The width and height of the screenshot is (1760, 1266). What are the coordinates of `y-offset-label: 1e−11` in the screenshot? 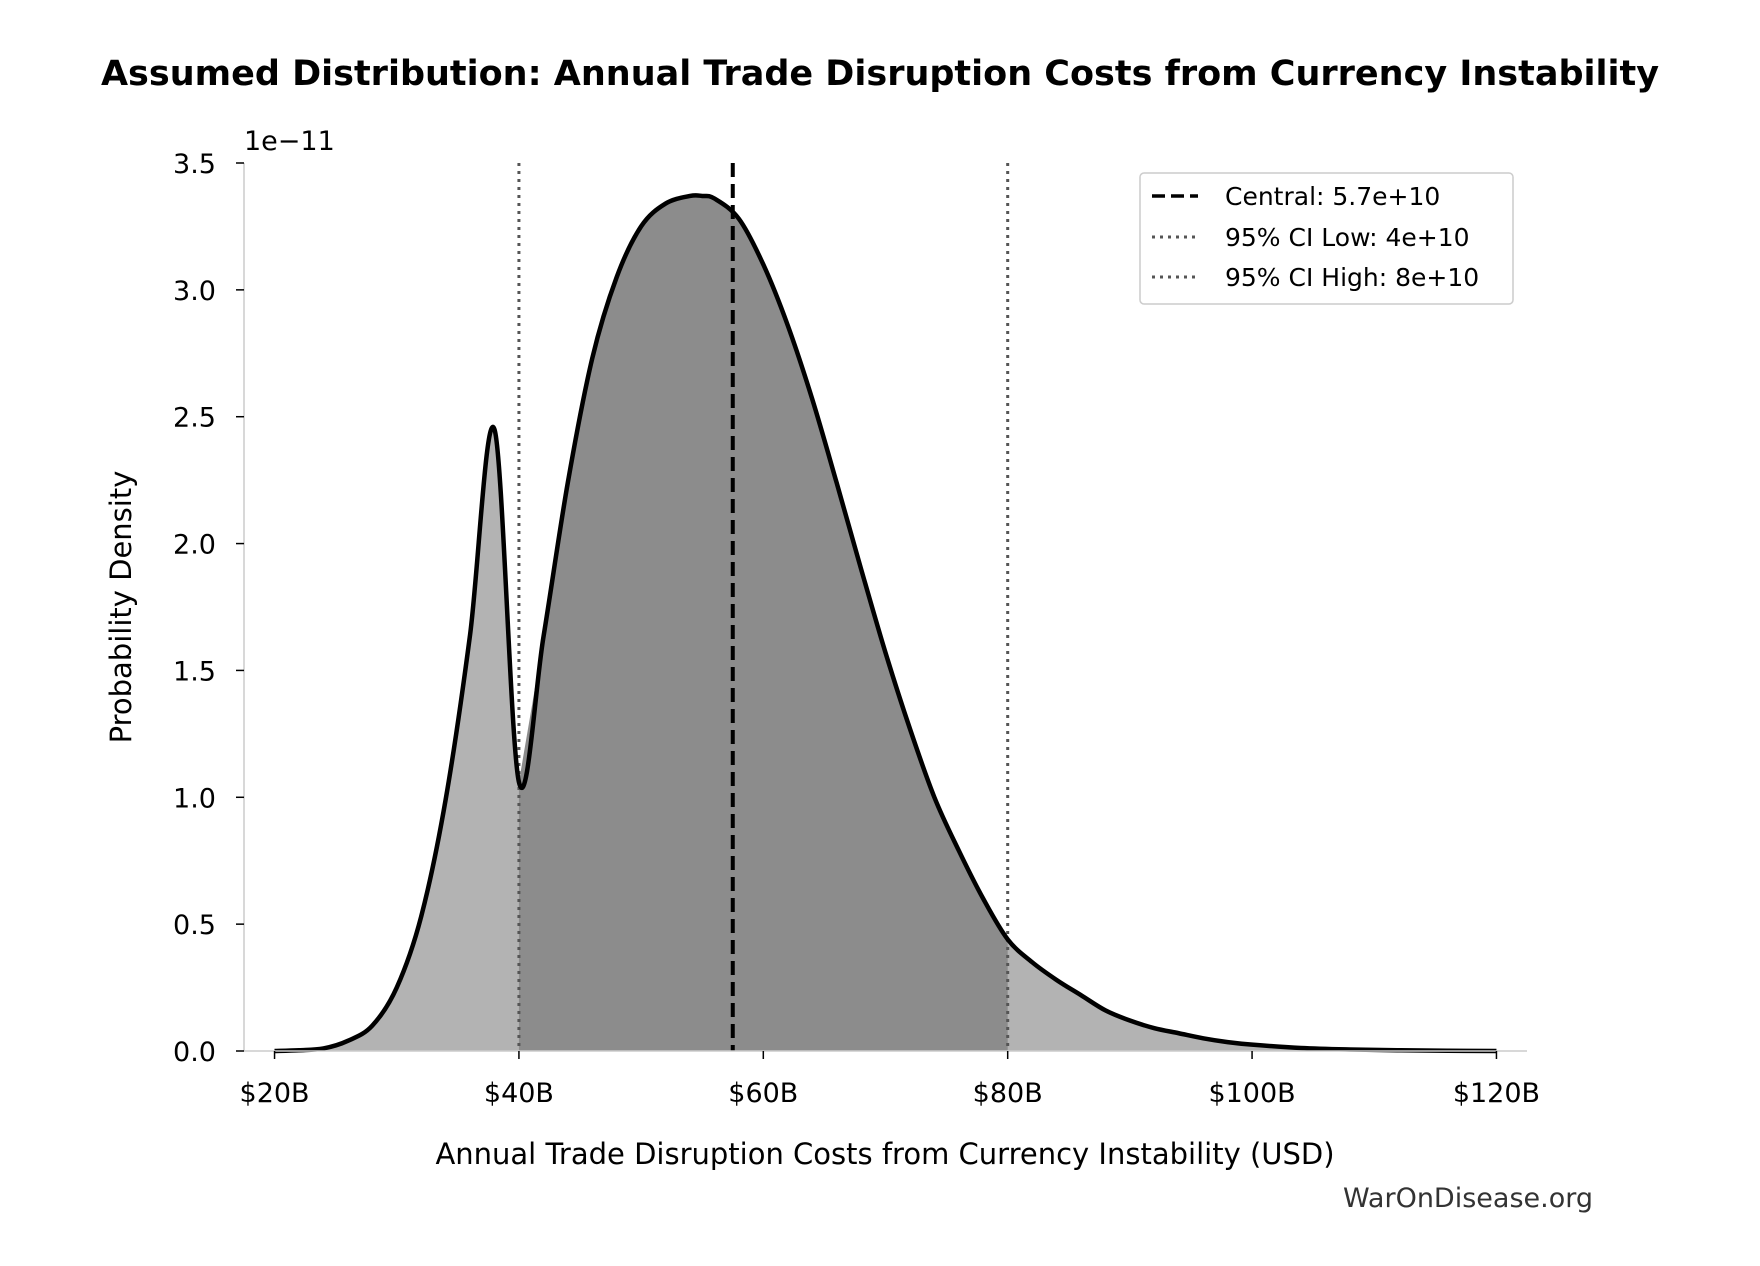 It's located at (289, 141).